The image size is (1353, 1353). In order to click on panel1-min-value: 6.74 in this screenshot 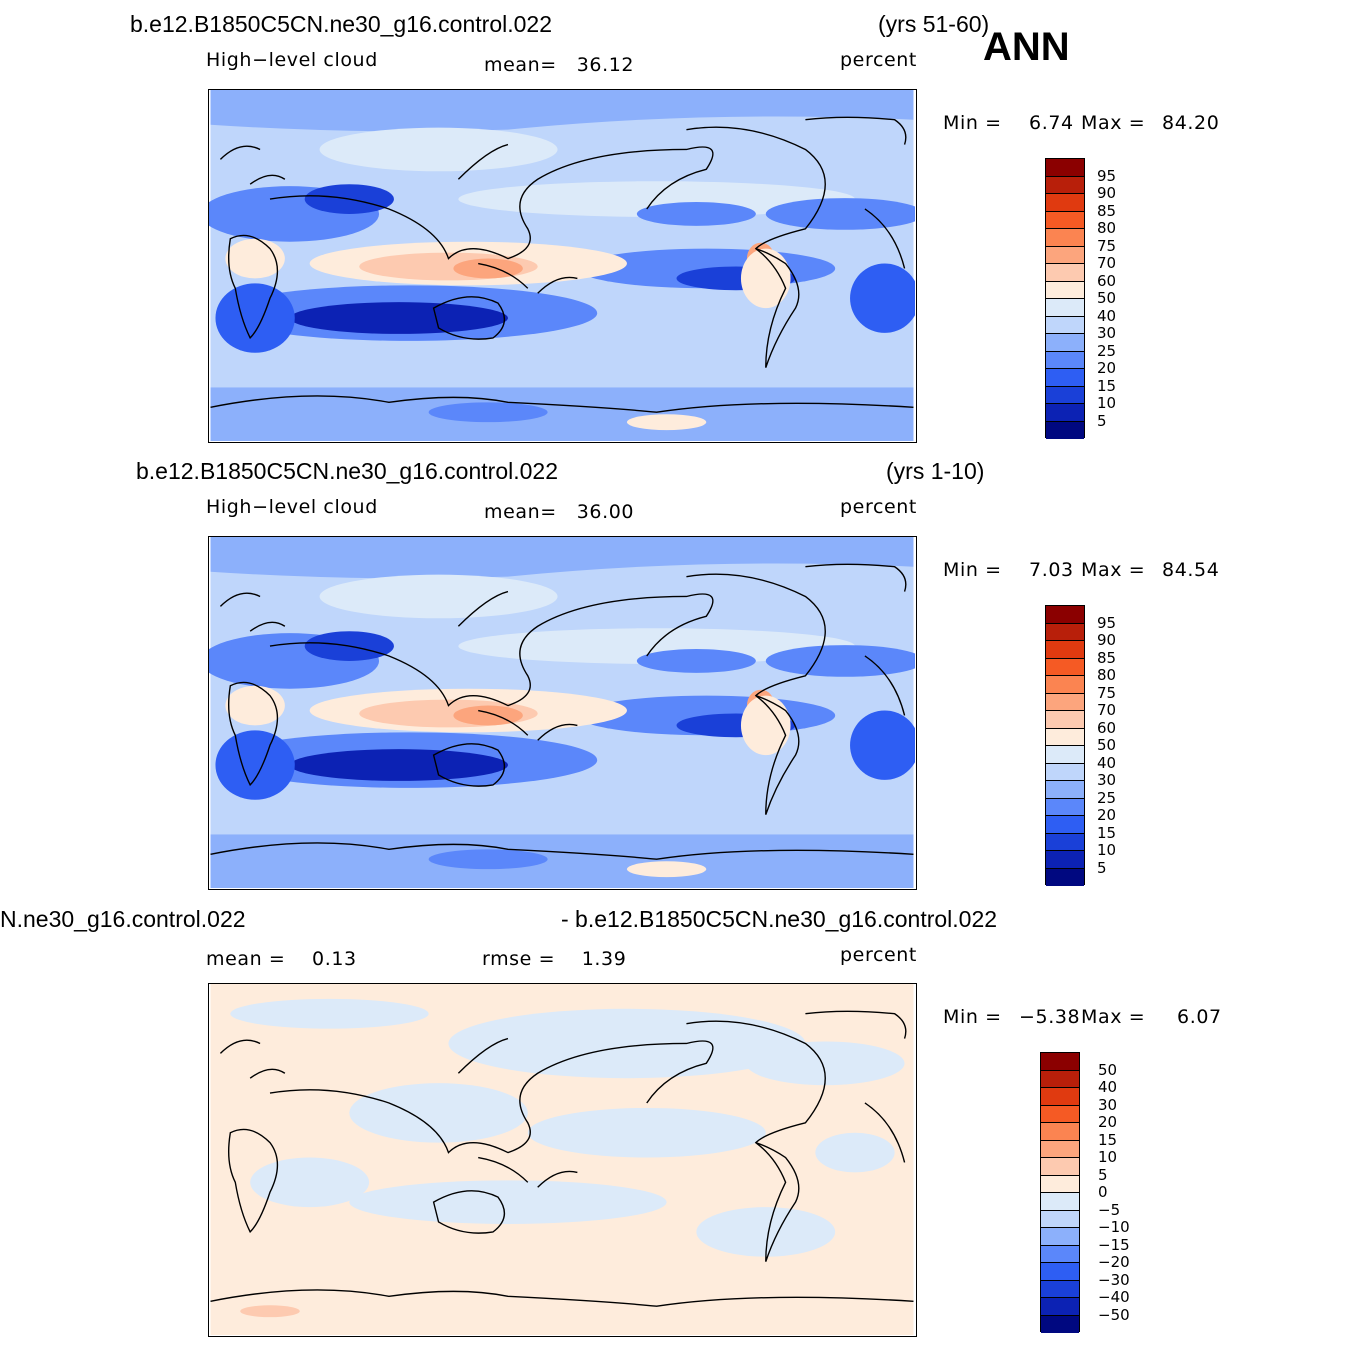, I will do `click(1051, 123)`.